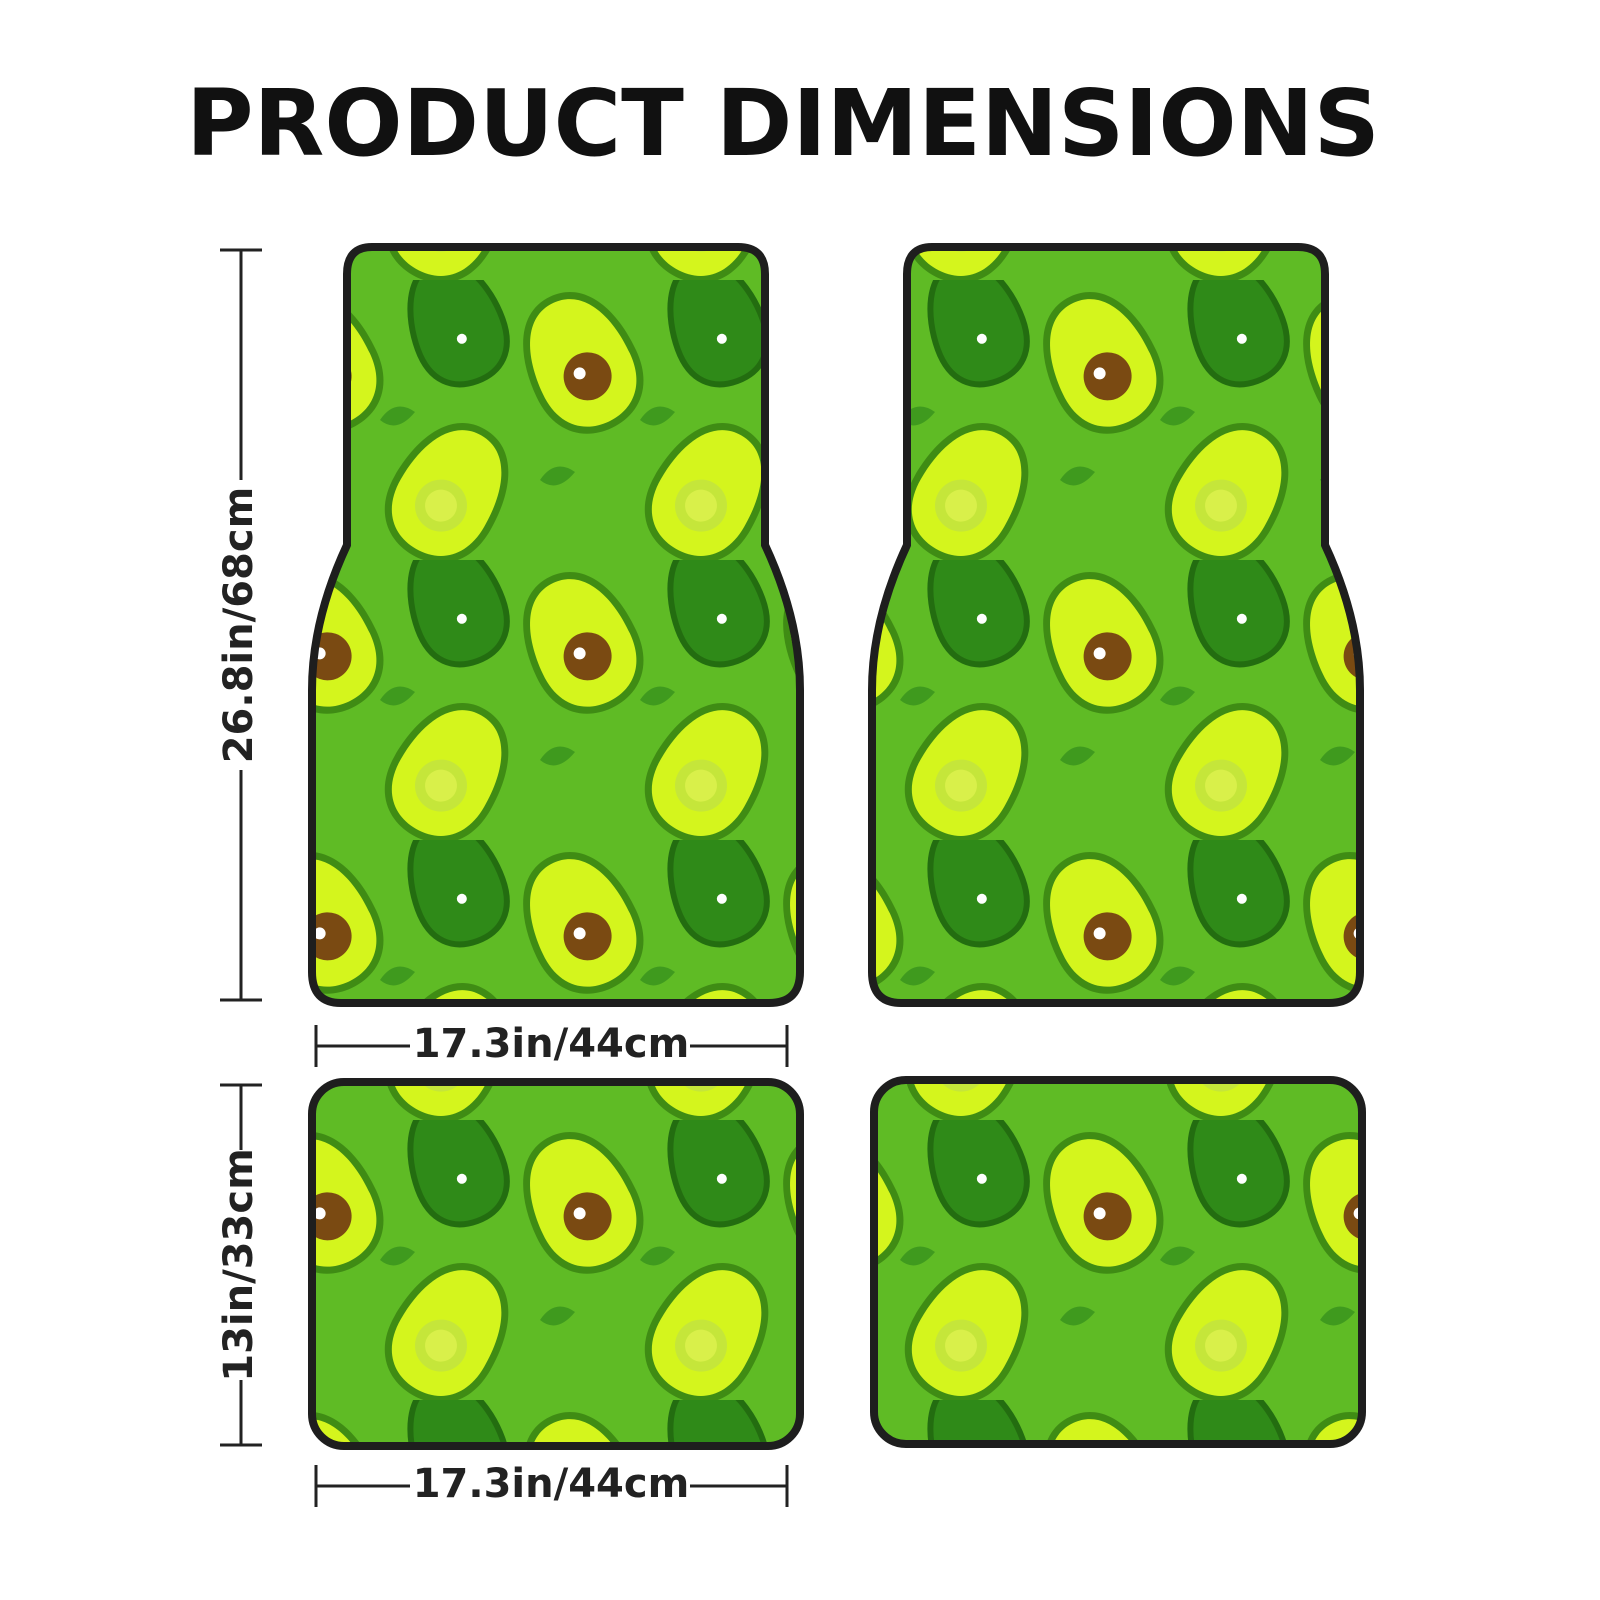 Image resolution: width=1600 pixels, height=1600 pixels. What do you see at coordinates (556, 625) in the screenshot?
I see `front-left-mat` at bounding box center [556, 625].